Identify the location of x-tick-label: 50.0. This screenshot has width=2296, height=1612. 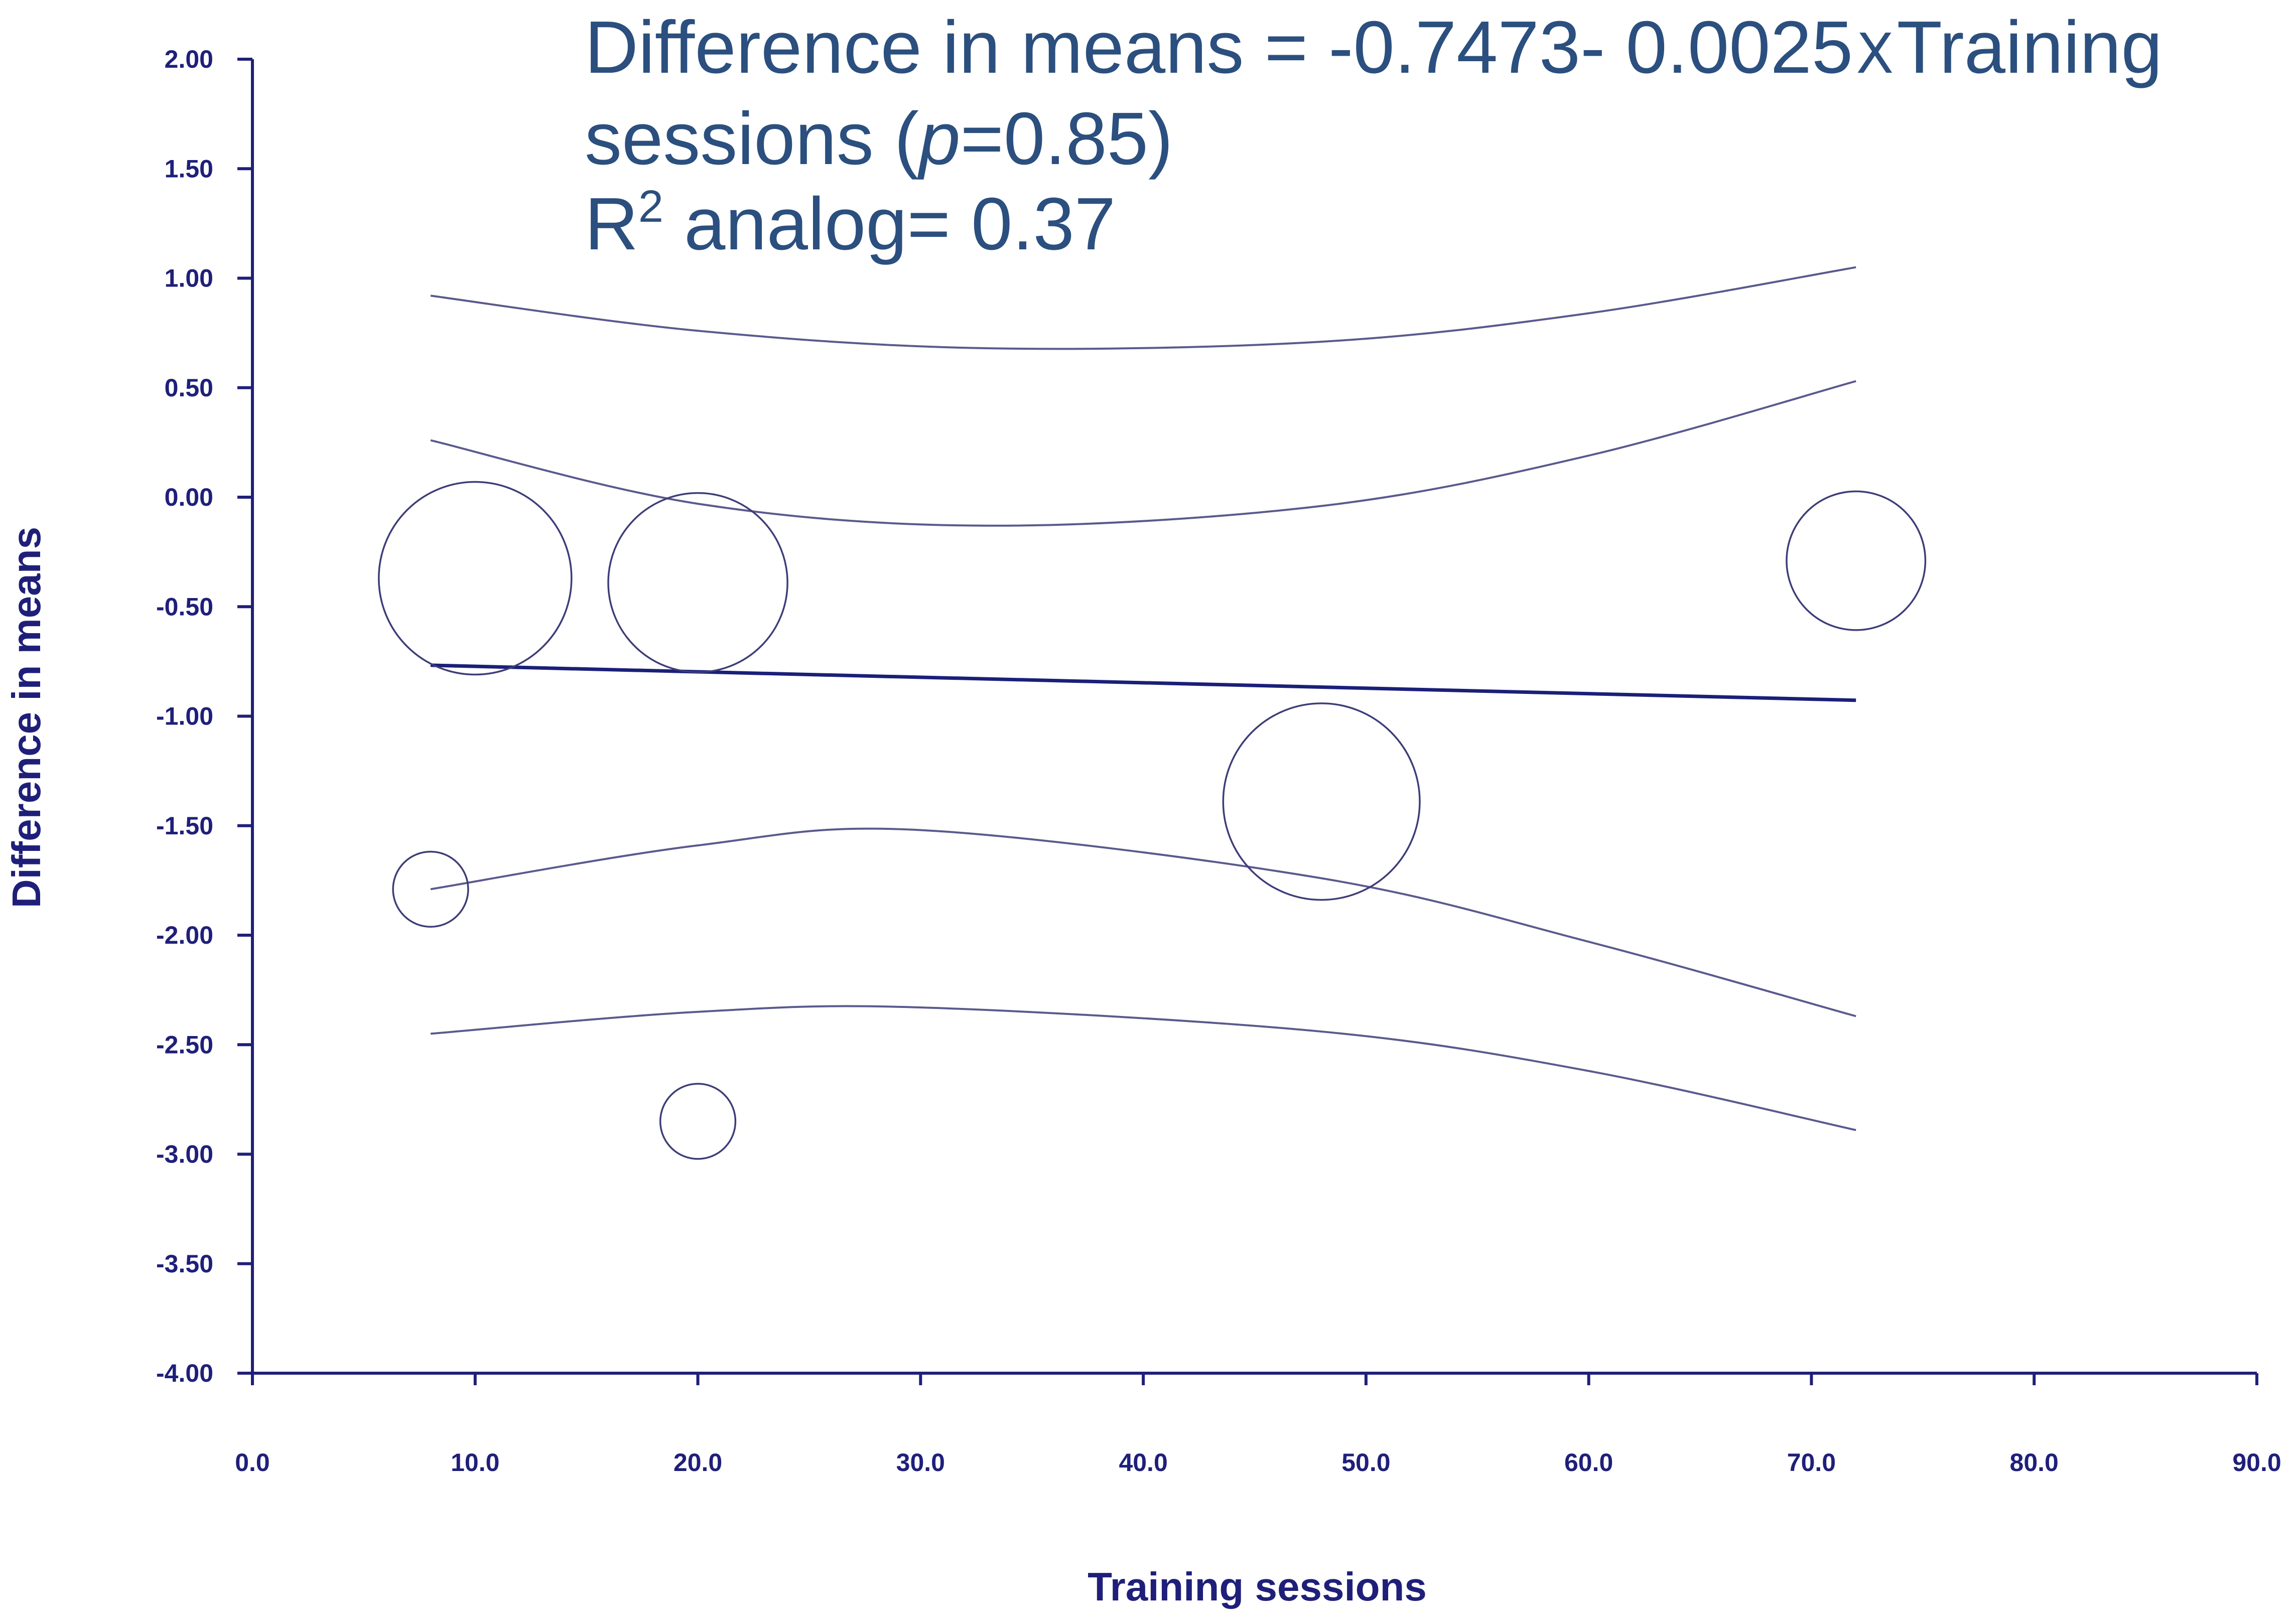
(1365, 1463).